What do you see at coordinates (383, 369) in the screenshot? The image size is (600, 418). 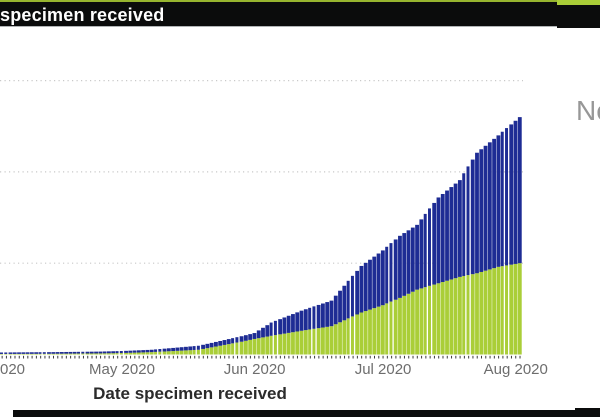 I see `x-tick-label: Jul 2020` at bounding box center [383, 369].